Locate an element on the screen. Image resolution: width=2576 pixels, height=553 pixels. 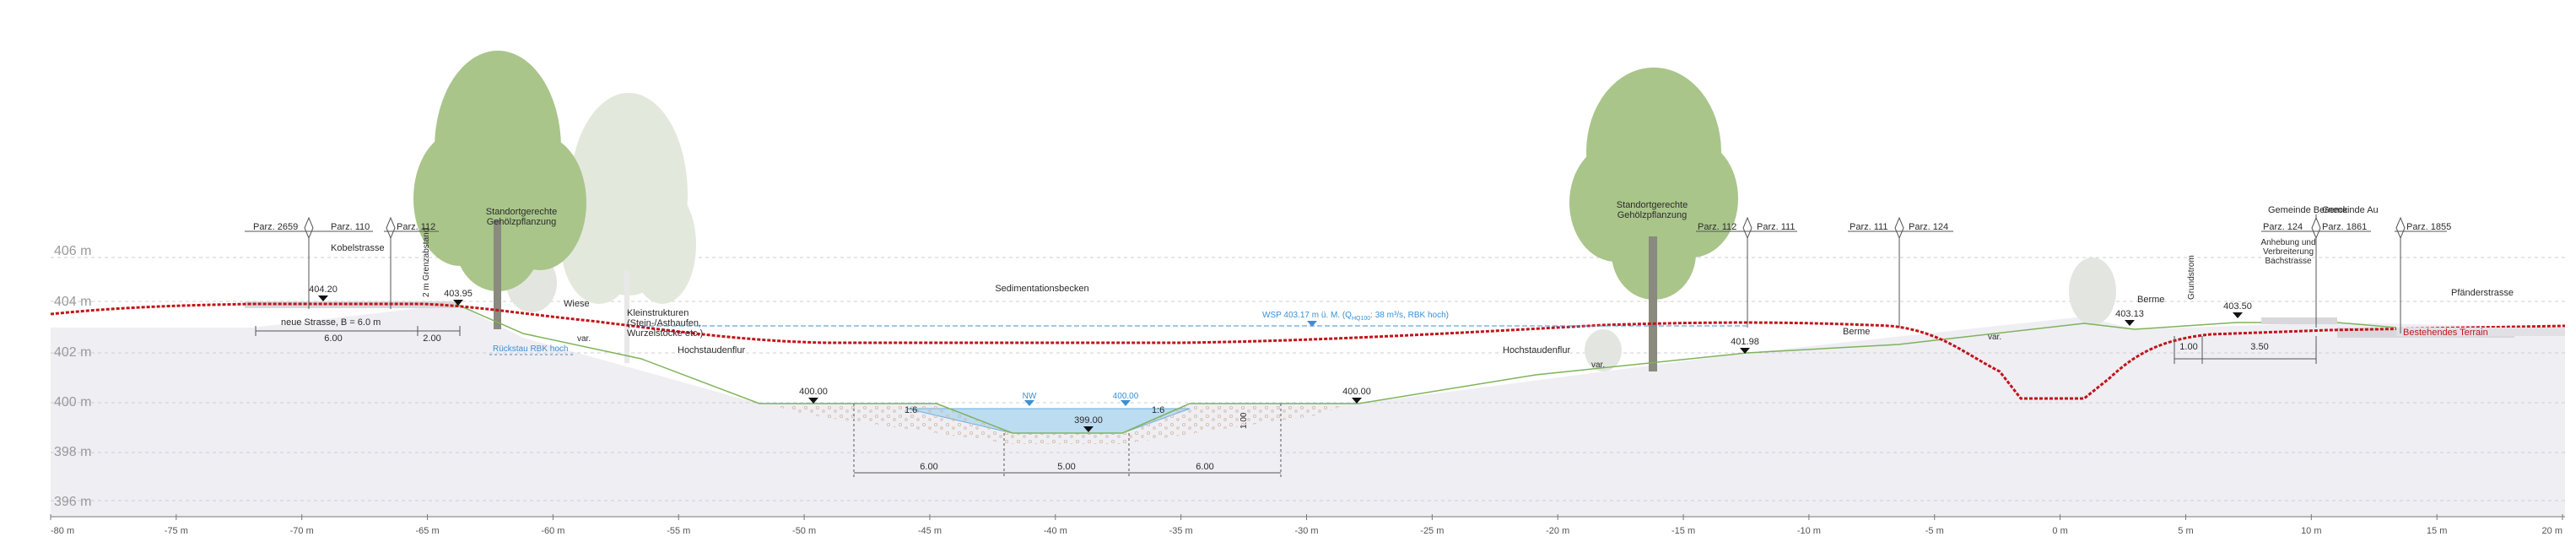
existing-terrain-label: Bestehendes Terrain is located at coordinates (2445, 333).